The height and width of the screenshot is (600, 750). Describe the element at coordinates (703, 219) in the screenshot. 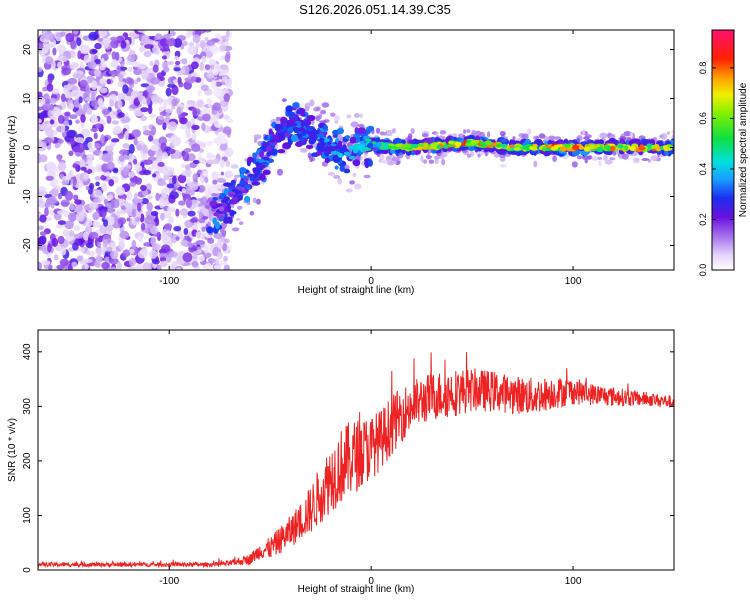

I see `colorbar-tick-label: 0.2` at that location.